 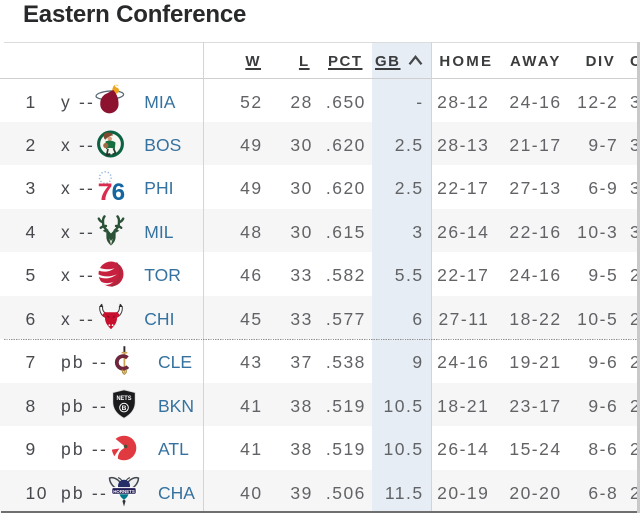 What do you see at coordinates (124, 408) in the screenshot?
I see `svg-text: B` at bounding box center [124, 408].